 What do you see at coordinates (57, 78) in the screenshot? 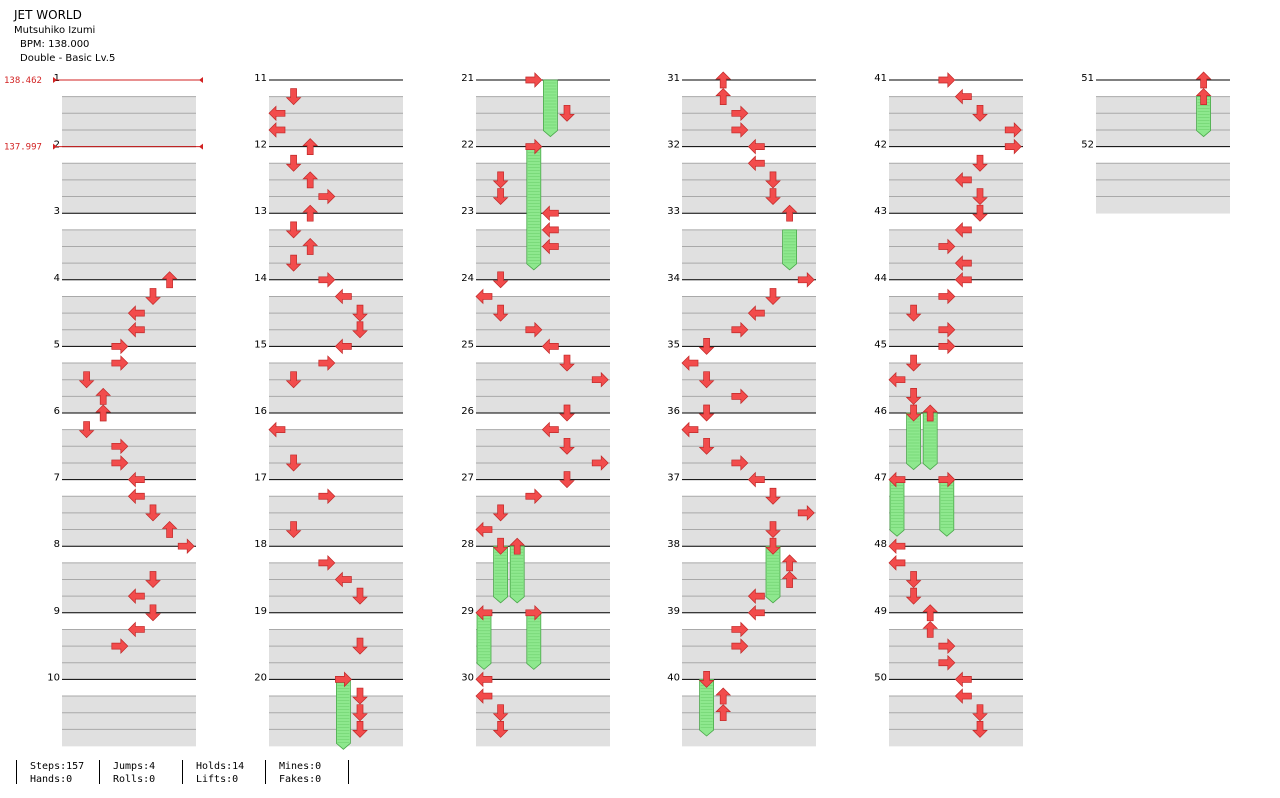
I see `measure-number: 1` at bounding box center [57, 78].